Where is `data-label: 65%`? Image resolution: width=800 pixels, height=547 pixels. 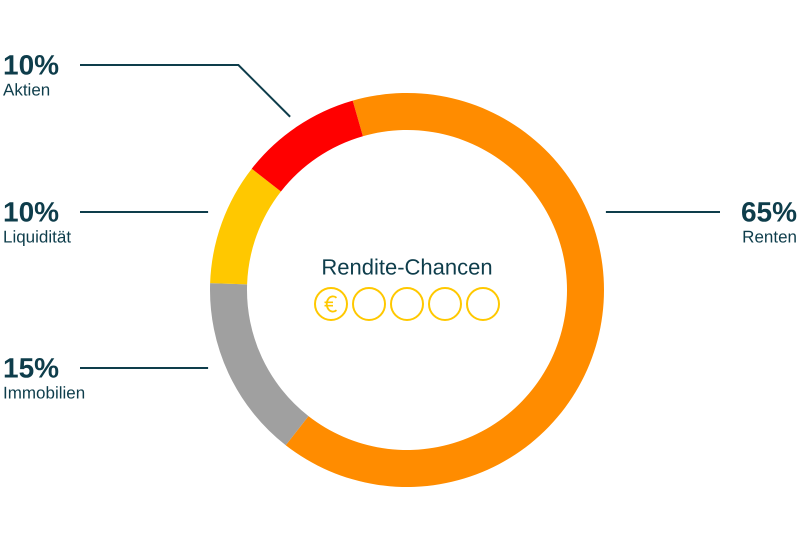 data-label: 65% is located at coordinates (769, 212).